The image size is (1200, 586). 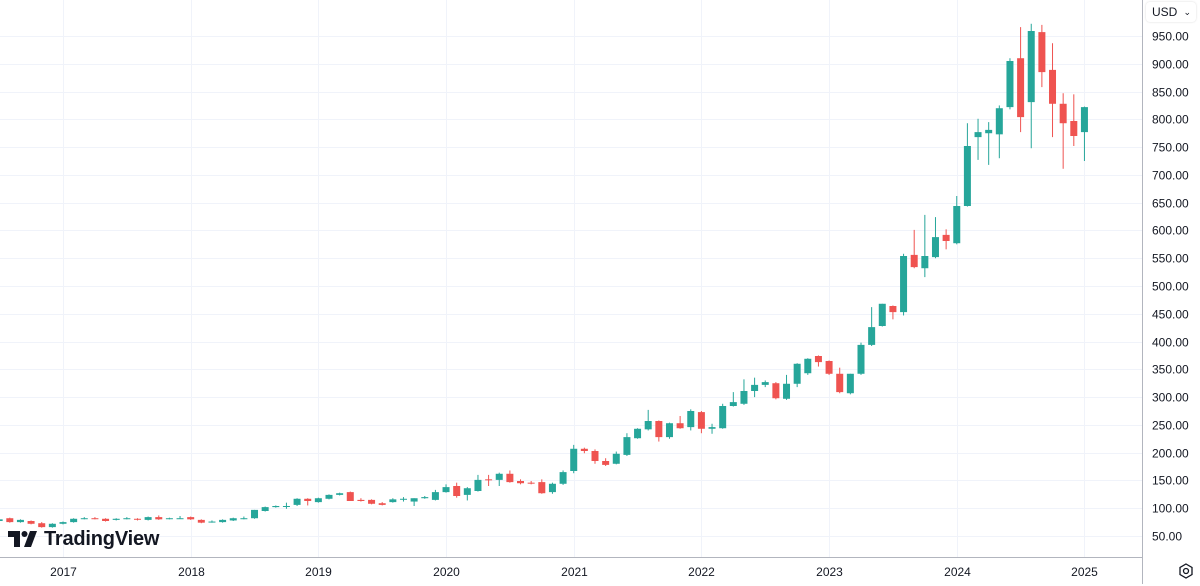 What do you see at coordinates (446, 572) in the screenshot?
I see `time-tick-label: 2020` at bounding box center [446, 572].